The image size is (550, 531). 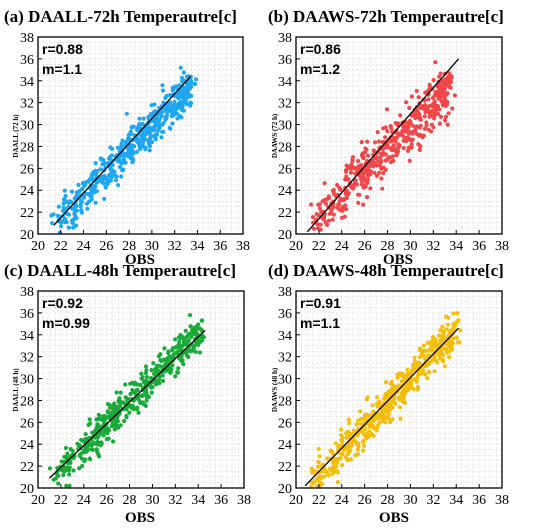 I want to click on chart-title: (c) DAALL-48h Temperautre[c], so click(x=120, y=270).